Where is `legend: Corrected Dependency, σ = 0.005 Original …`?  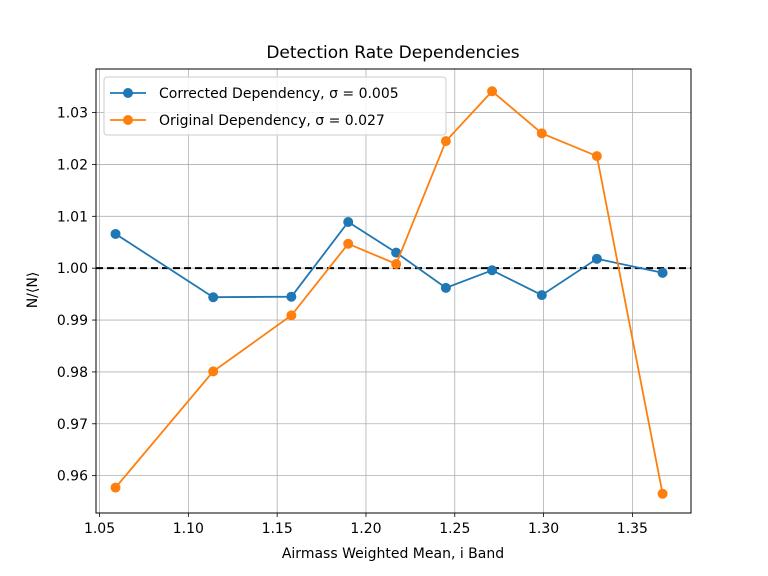 legend: Corrected Dependency, σ = 0.005 Original … is located at coordinates (275, 106).